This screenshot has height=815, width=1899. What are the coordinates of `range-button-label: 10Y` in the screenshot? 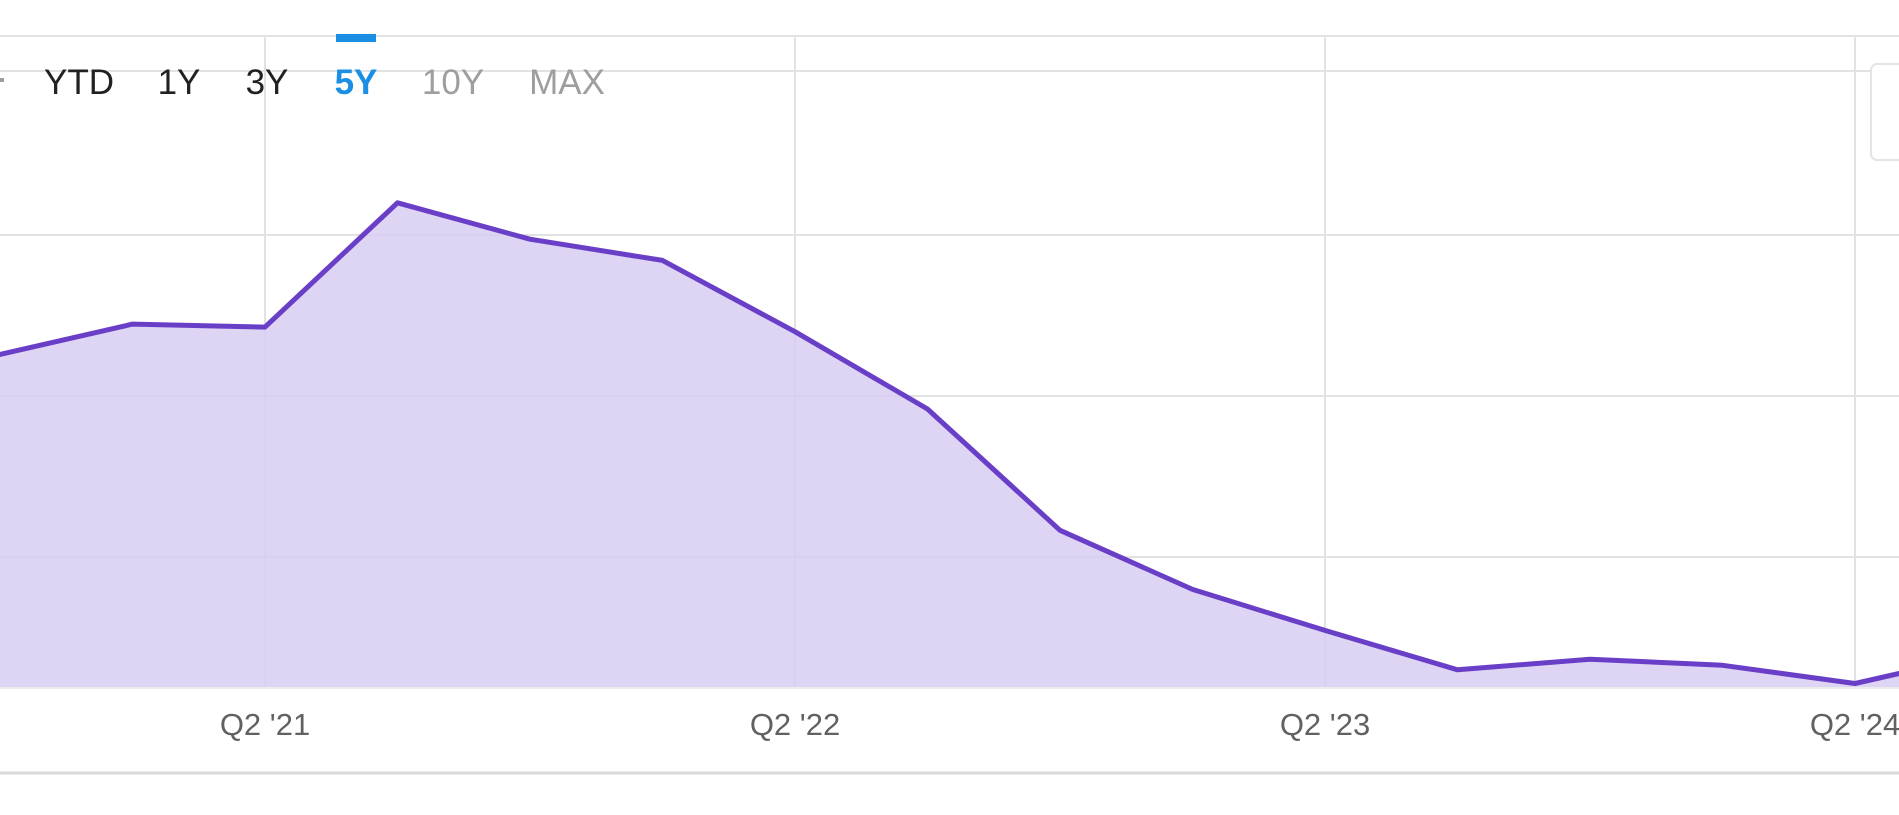 It's located at (453, 82).